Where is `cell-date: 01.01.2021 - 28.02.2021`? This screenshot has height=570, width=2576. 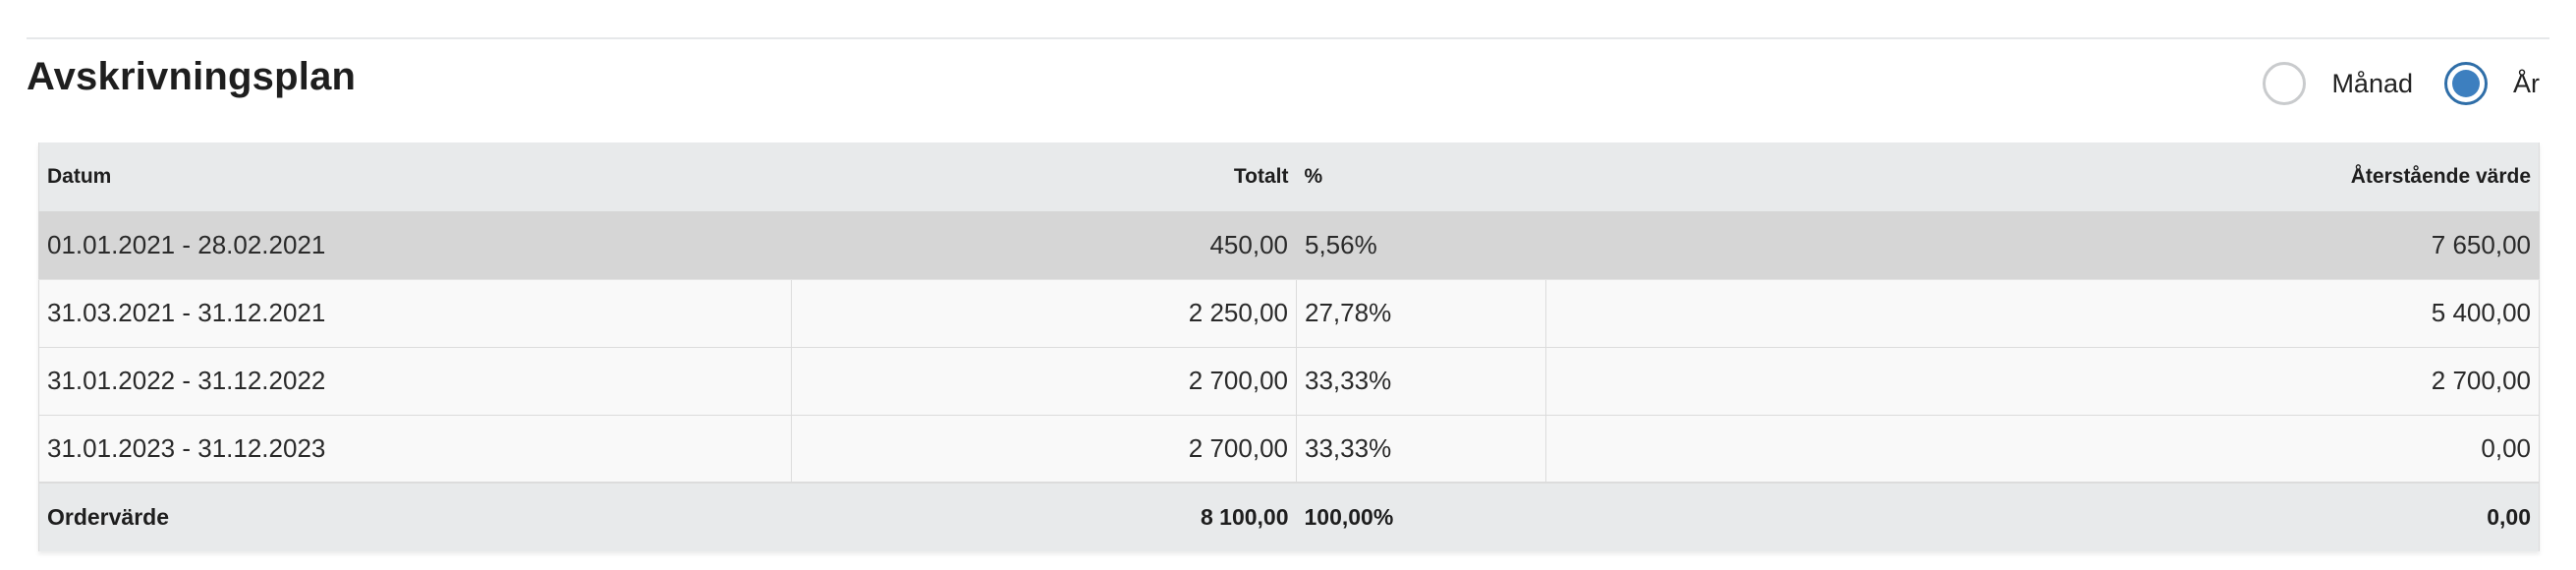 cell-date: 01.01.2021 - 28.02.2021 is located at coordinates (415, 245).